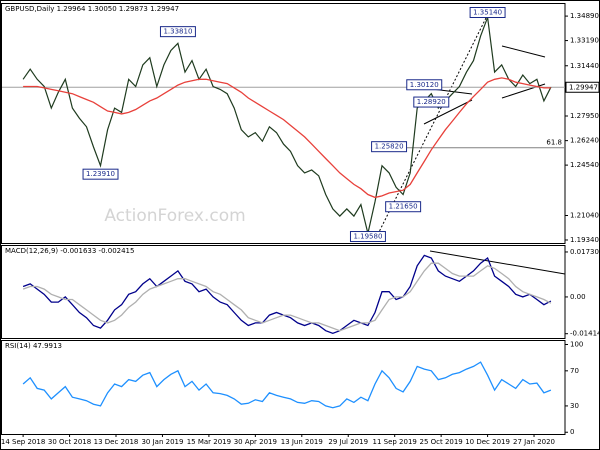  I want to click on x-tick-label: 15 Mar 2019, so click(209, 442).